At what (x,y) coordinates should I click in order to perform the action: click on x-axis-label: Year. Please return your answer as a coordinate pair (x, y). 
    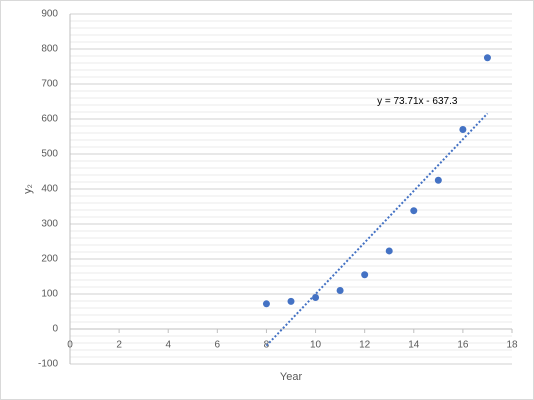
    Looking at the image, I should click on (291, 377).